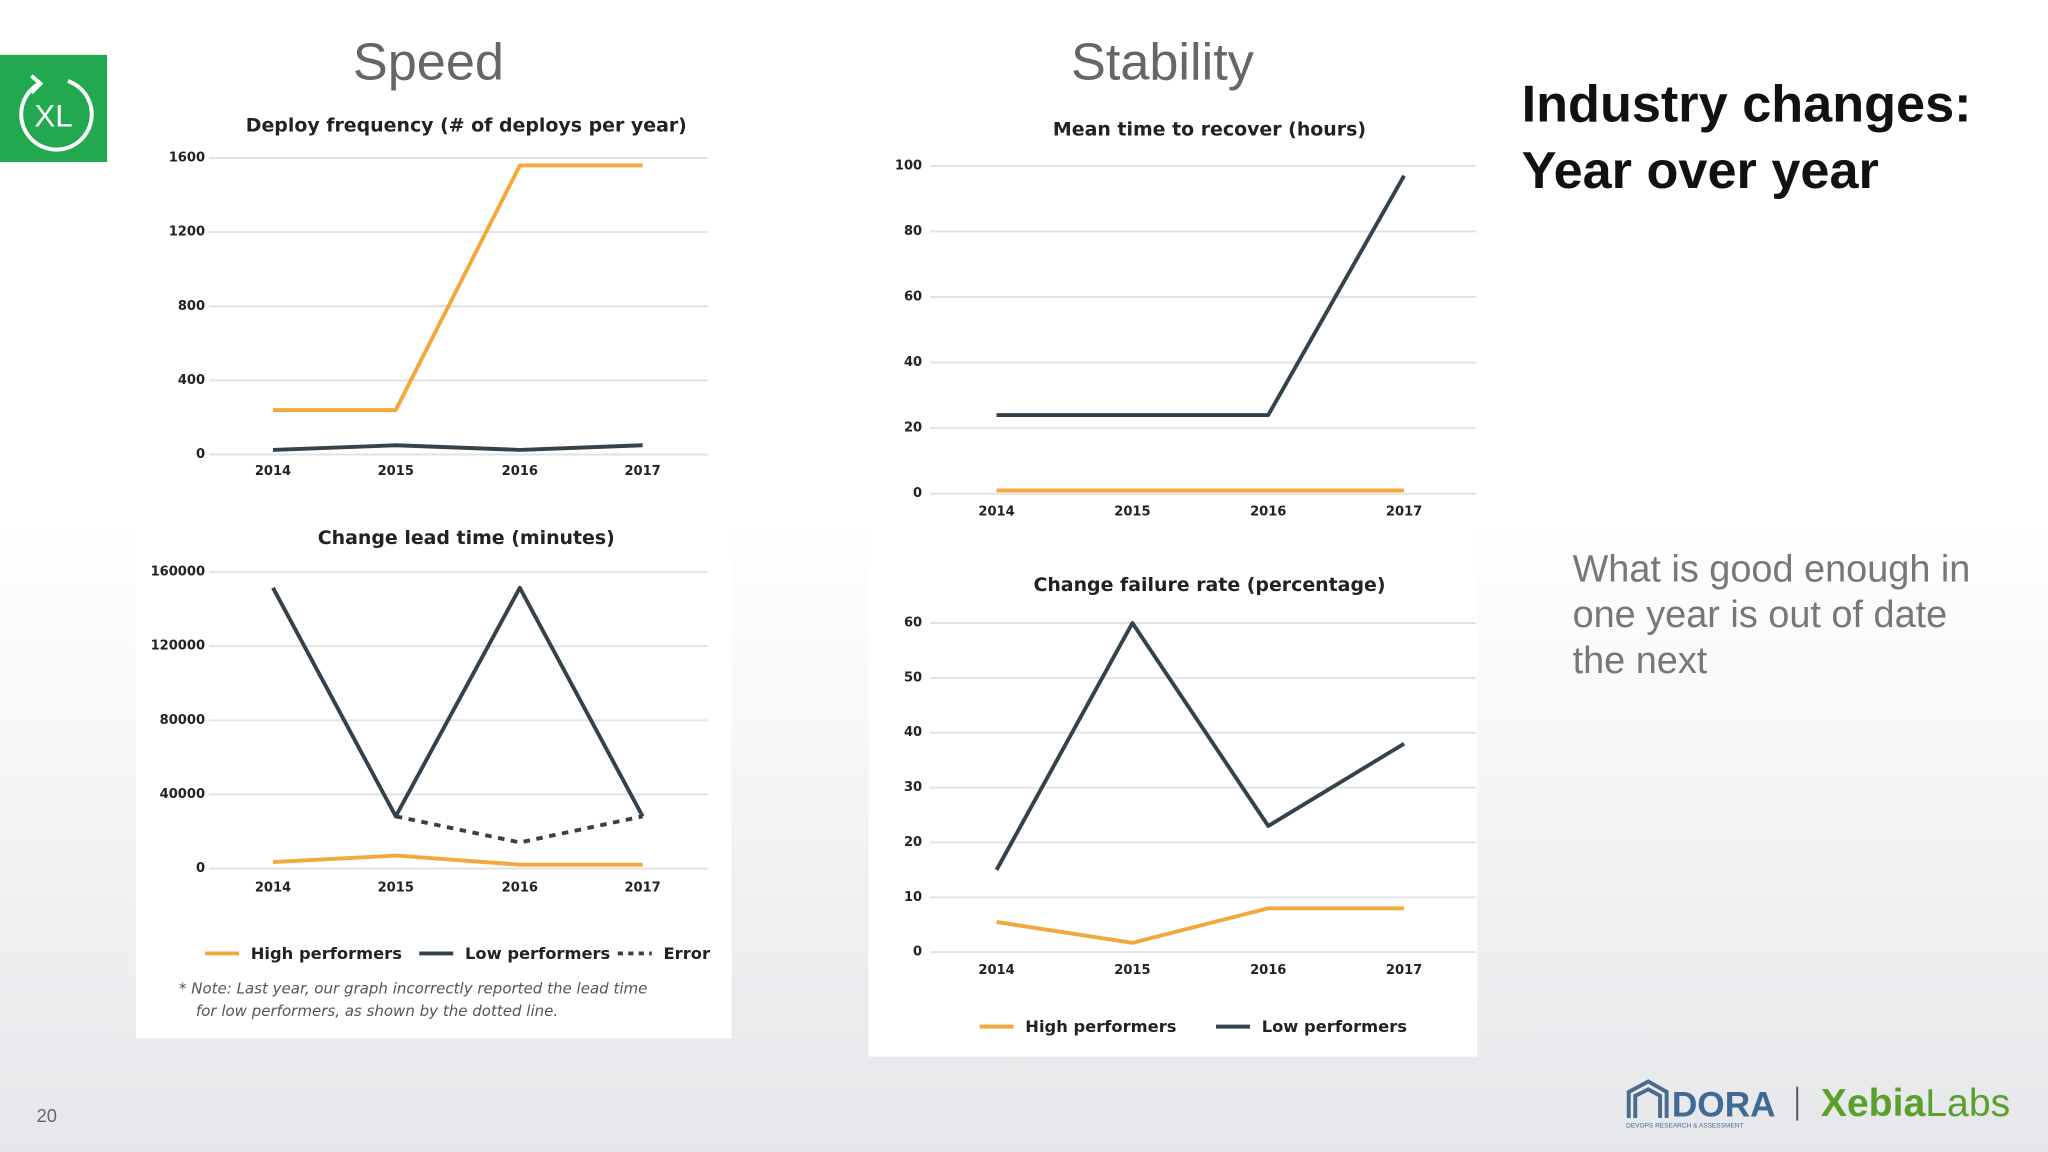  What do you see at coordinates (187, 158) in the screenshot?
I see `y-tick-label: 1600` at bounding box center [187, 158].